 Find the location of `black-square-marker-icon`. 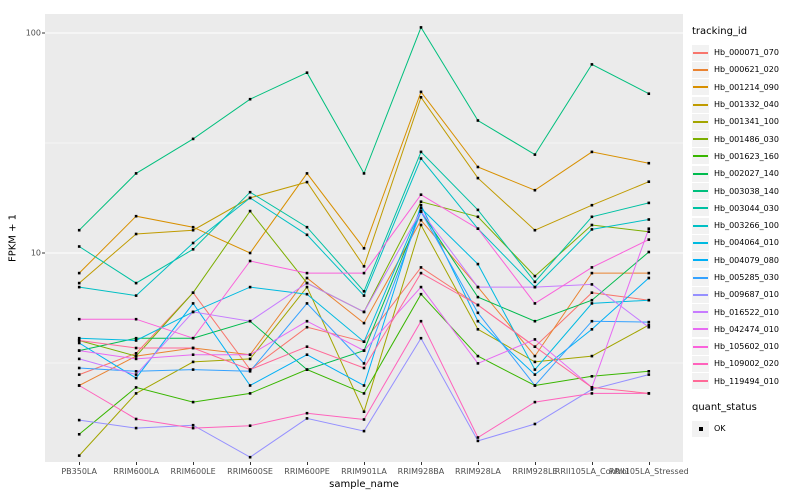

black-square-marker-icon is located at coordinates (700, 428).